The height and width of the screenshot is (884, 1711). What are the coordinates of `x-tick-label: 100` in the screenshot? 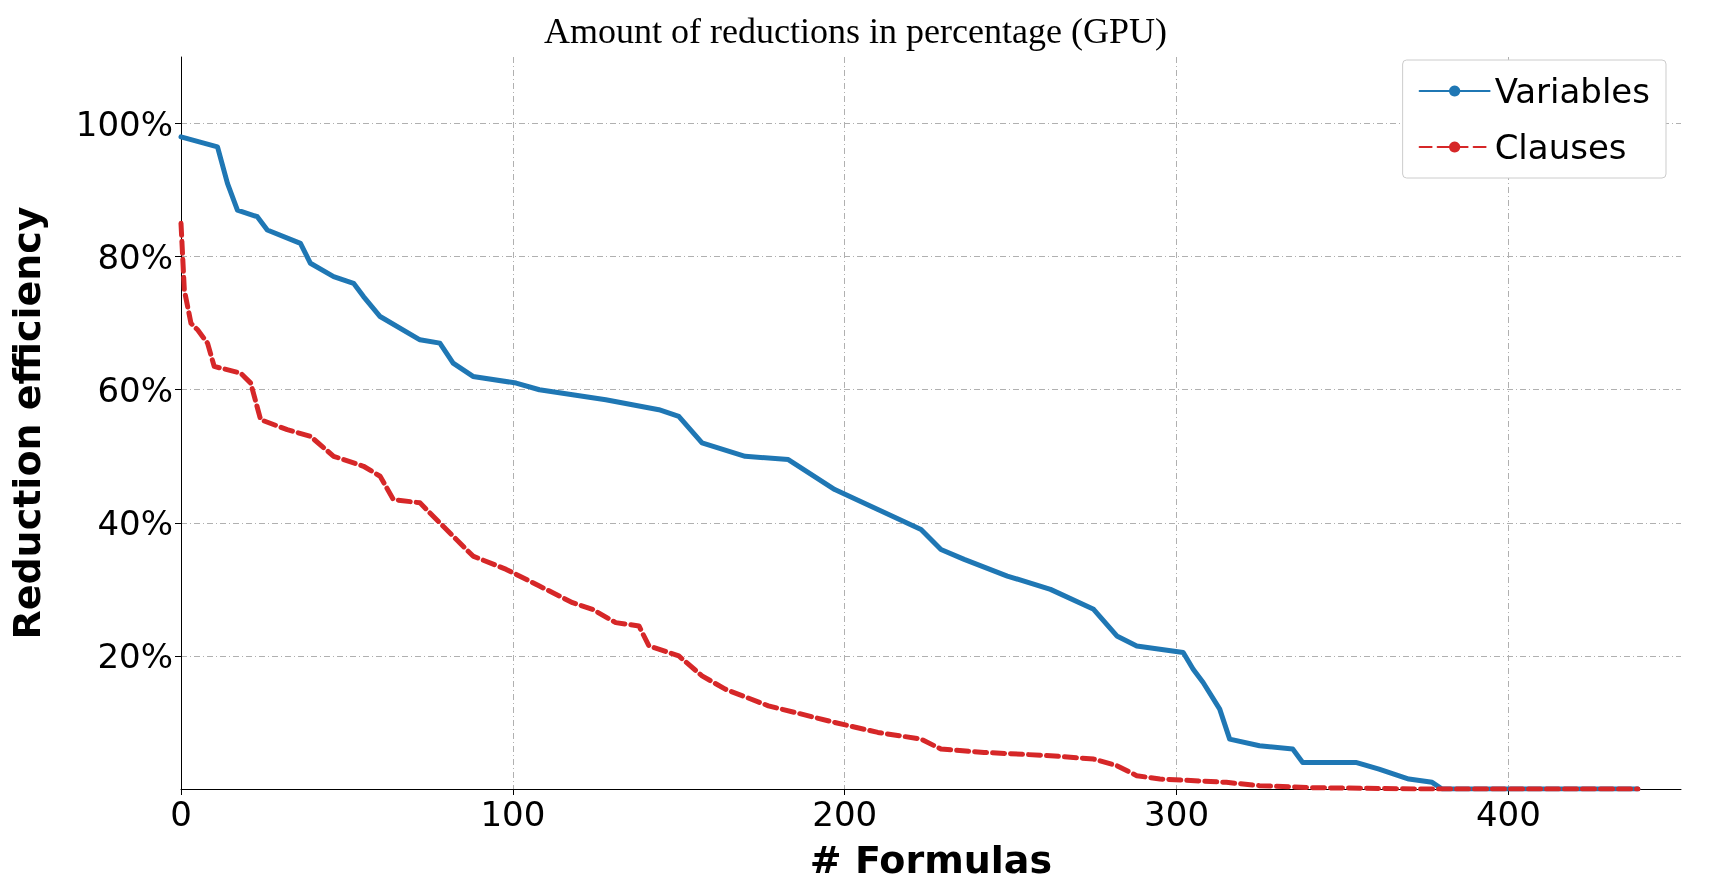 It's located at (513, 814).